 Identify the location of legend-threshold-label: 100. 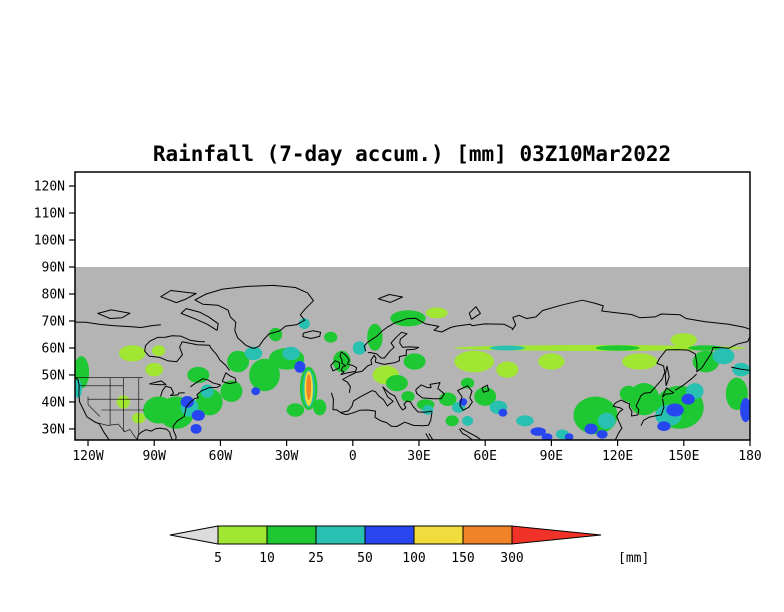
(413, 558).